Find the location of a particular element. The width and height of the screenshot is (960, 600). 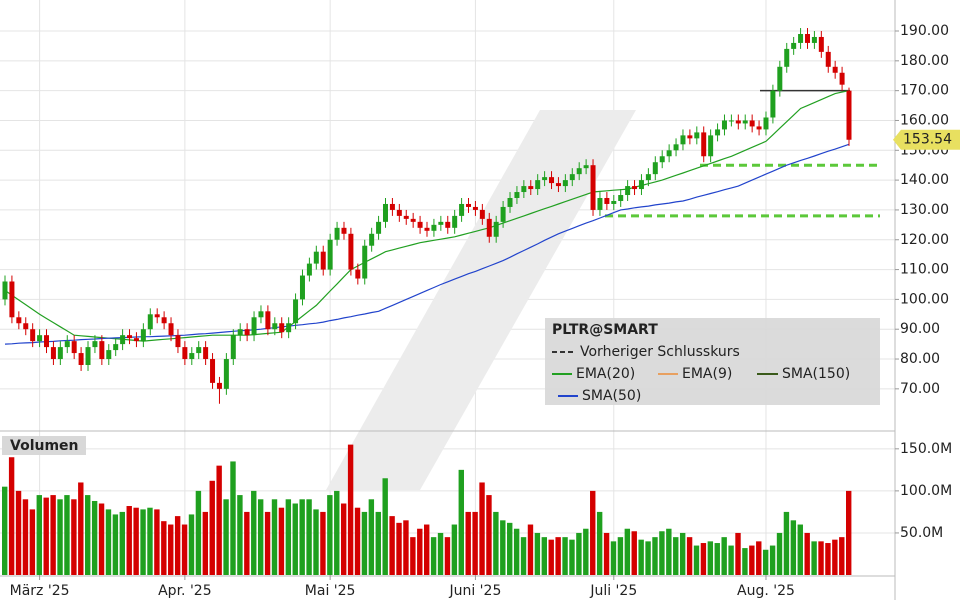

legend-label: EMA(20) is located at coordinates (605, 374).